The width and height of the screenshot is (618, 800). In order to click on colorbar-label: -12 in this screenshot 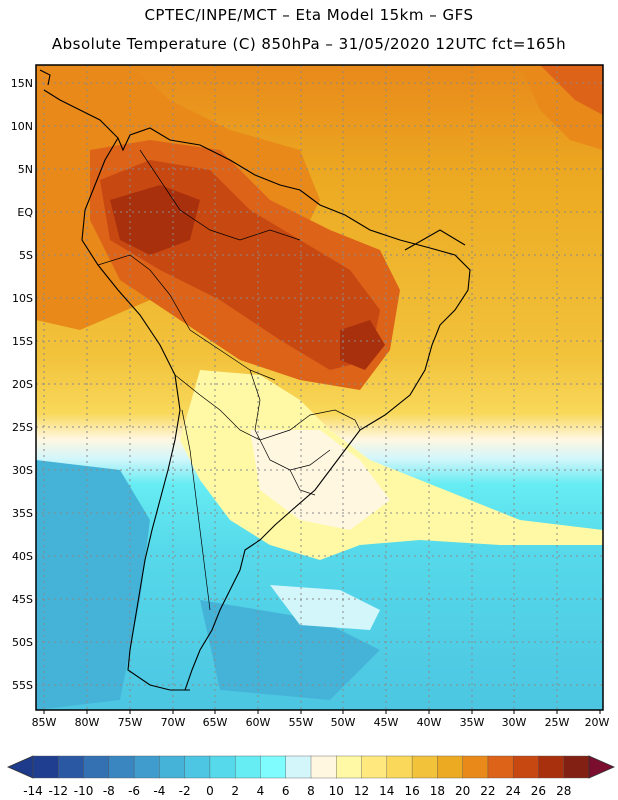, I will do `click(58, 791)`.